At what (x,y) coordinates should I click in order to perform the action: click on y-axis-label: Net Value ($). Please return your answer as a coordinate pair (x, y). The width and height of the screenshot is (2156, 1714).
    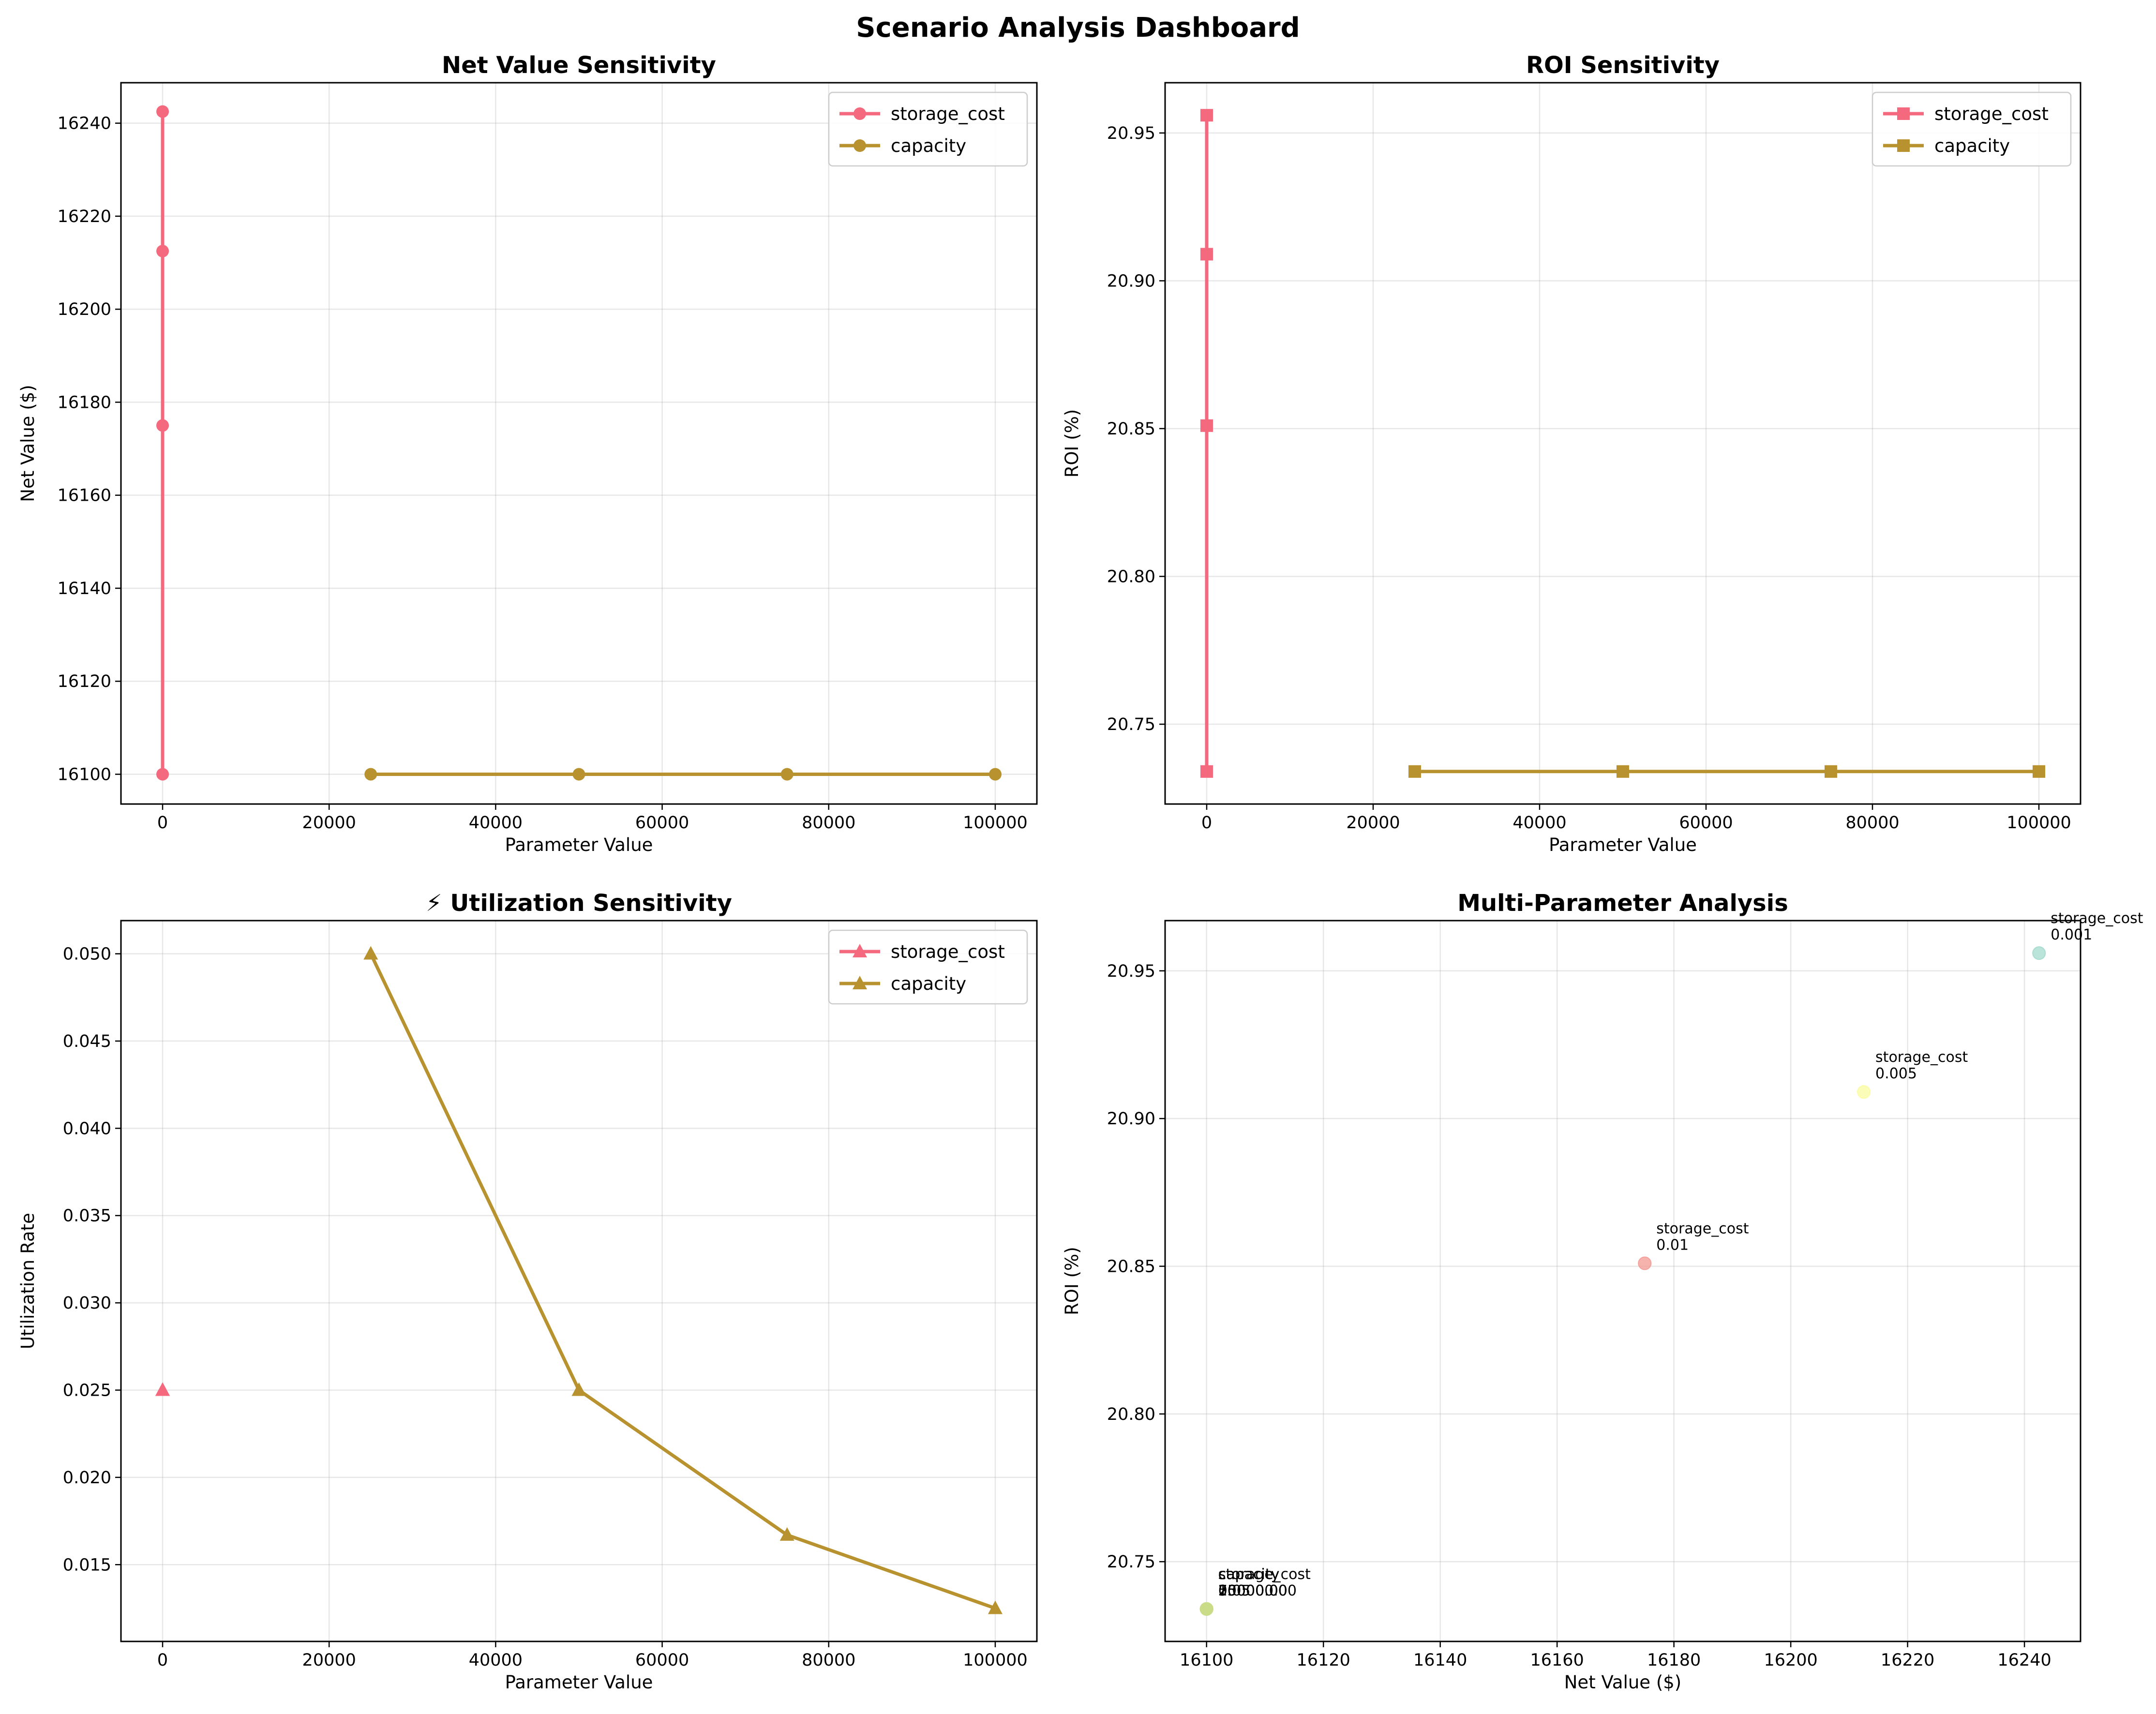
    Looking at the image, I should click on (27, 444).